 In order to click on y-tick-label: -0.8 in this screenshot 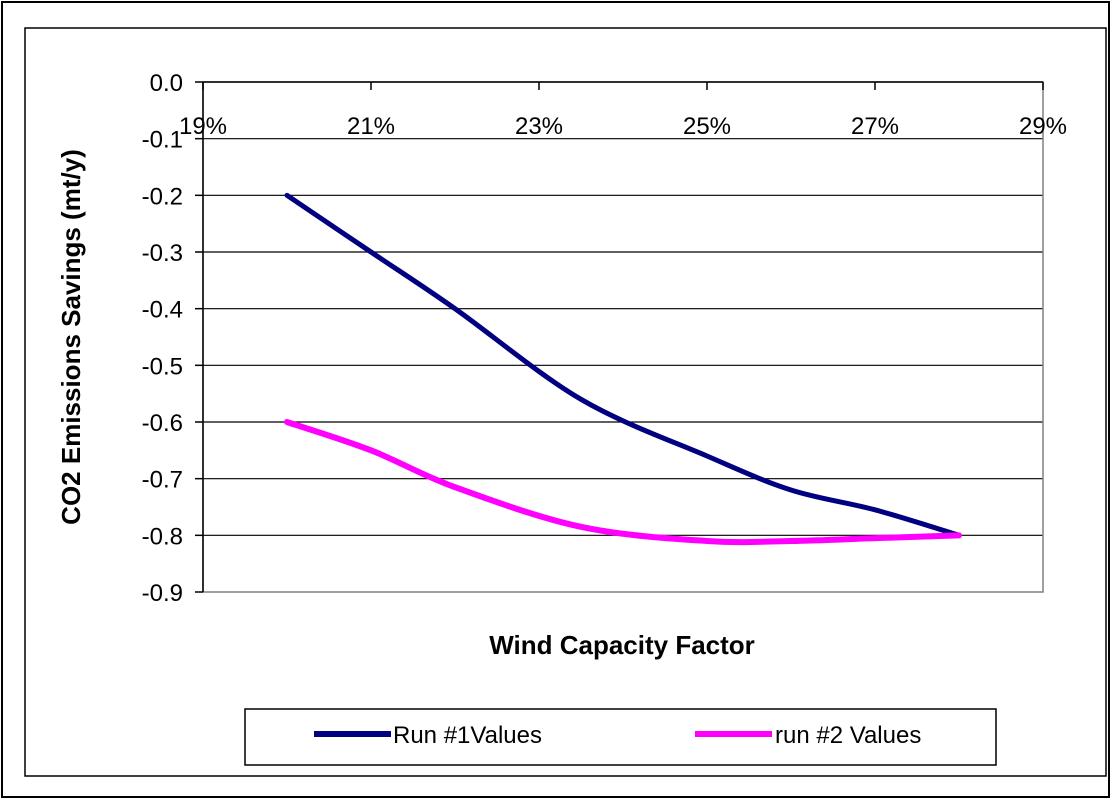, I will do `click(162, 536)`.